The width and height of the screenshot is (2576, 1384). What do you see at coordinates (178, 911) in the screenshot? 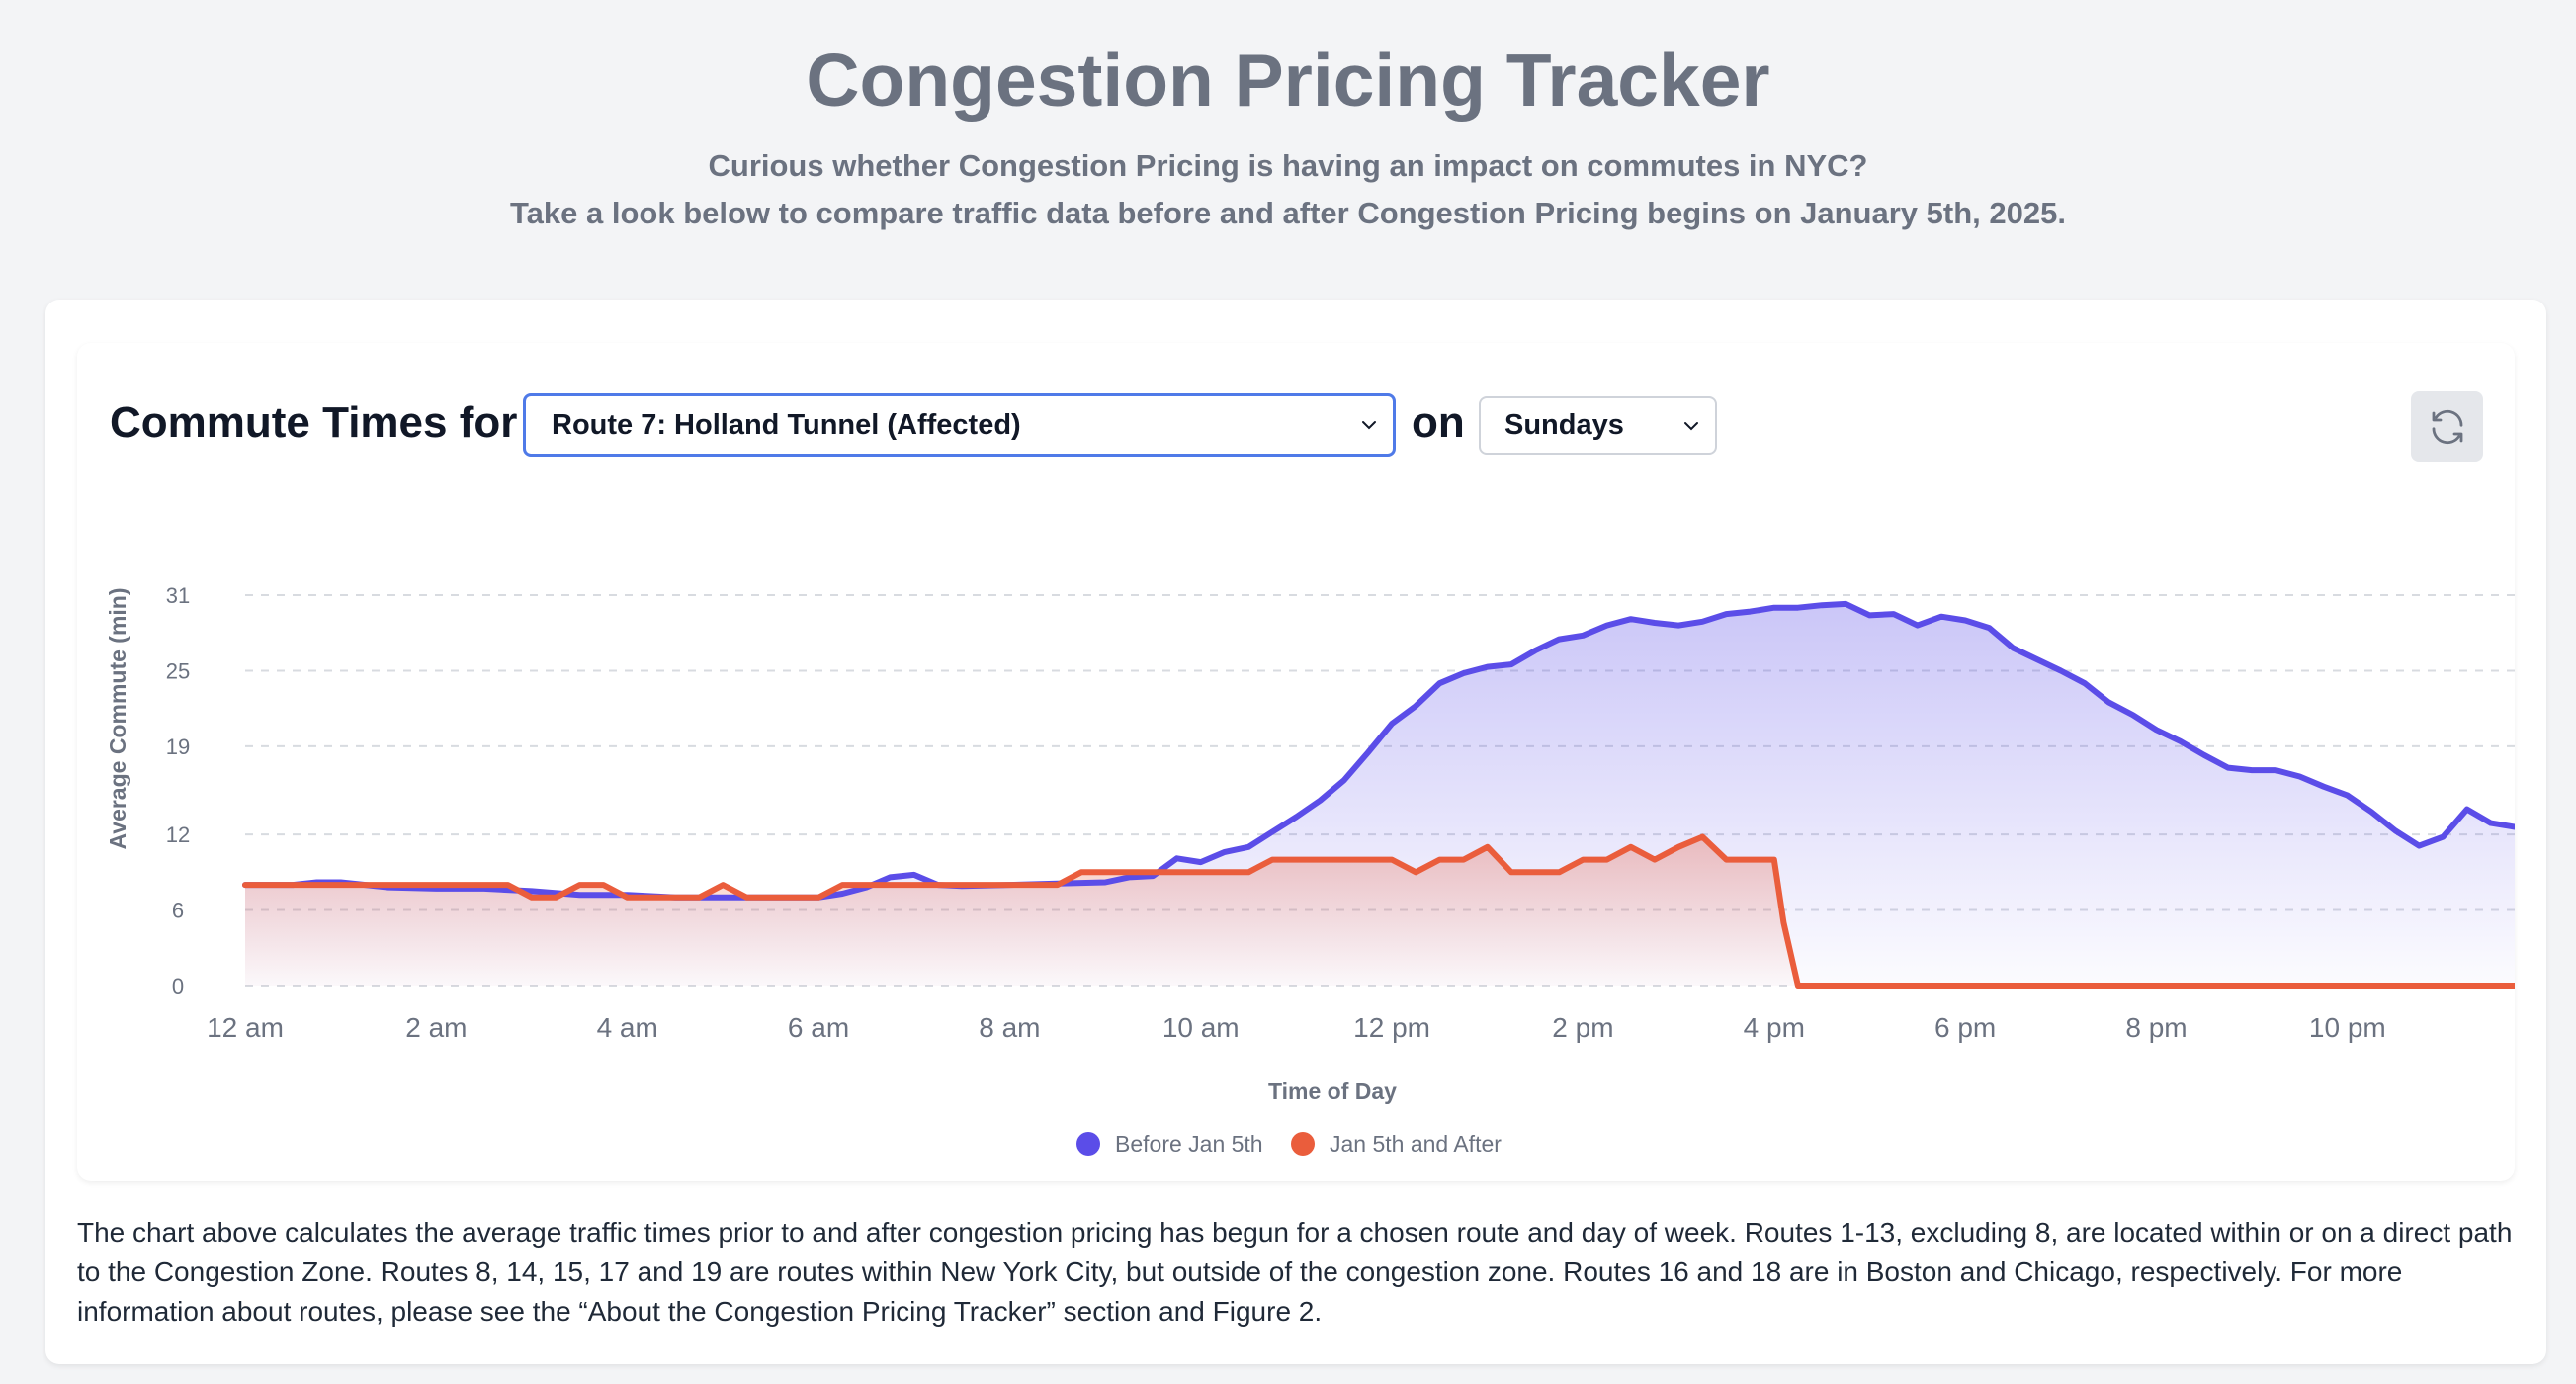
I see `y-tick-label: 6` at bounding box center [178, 911].